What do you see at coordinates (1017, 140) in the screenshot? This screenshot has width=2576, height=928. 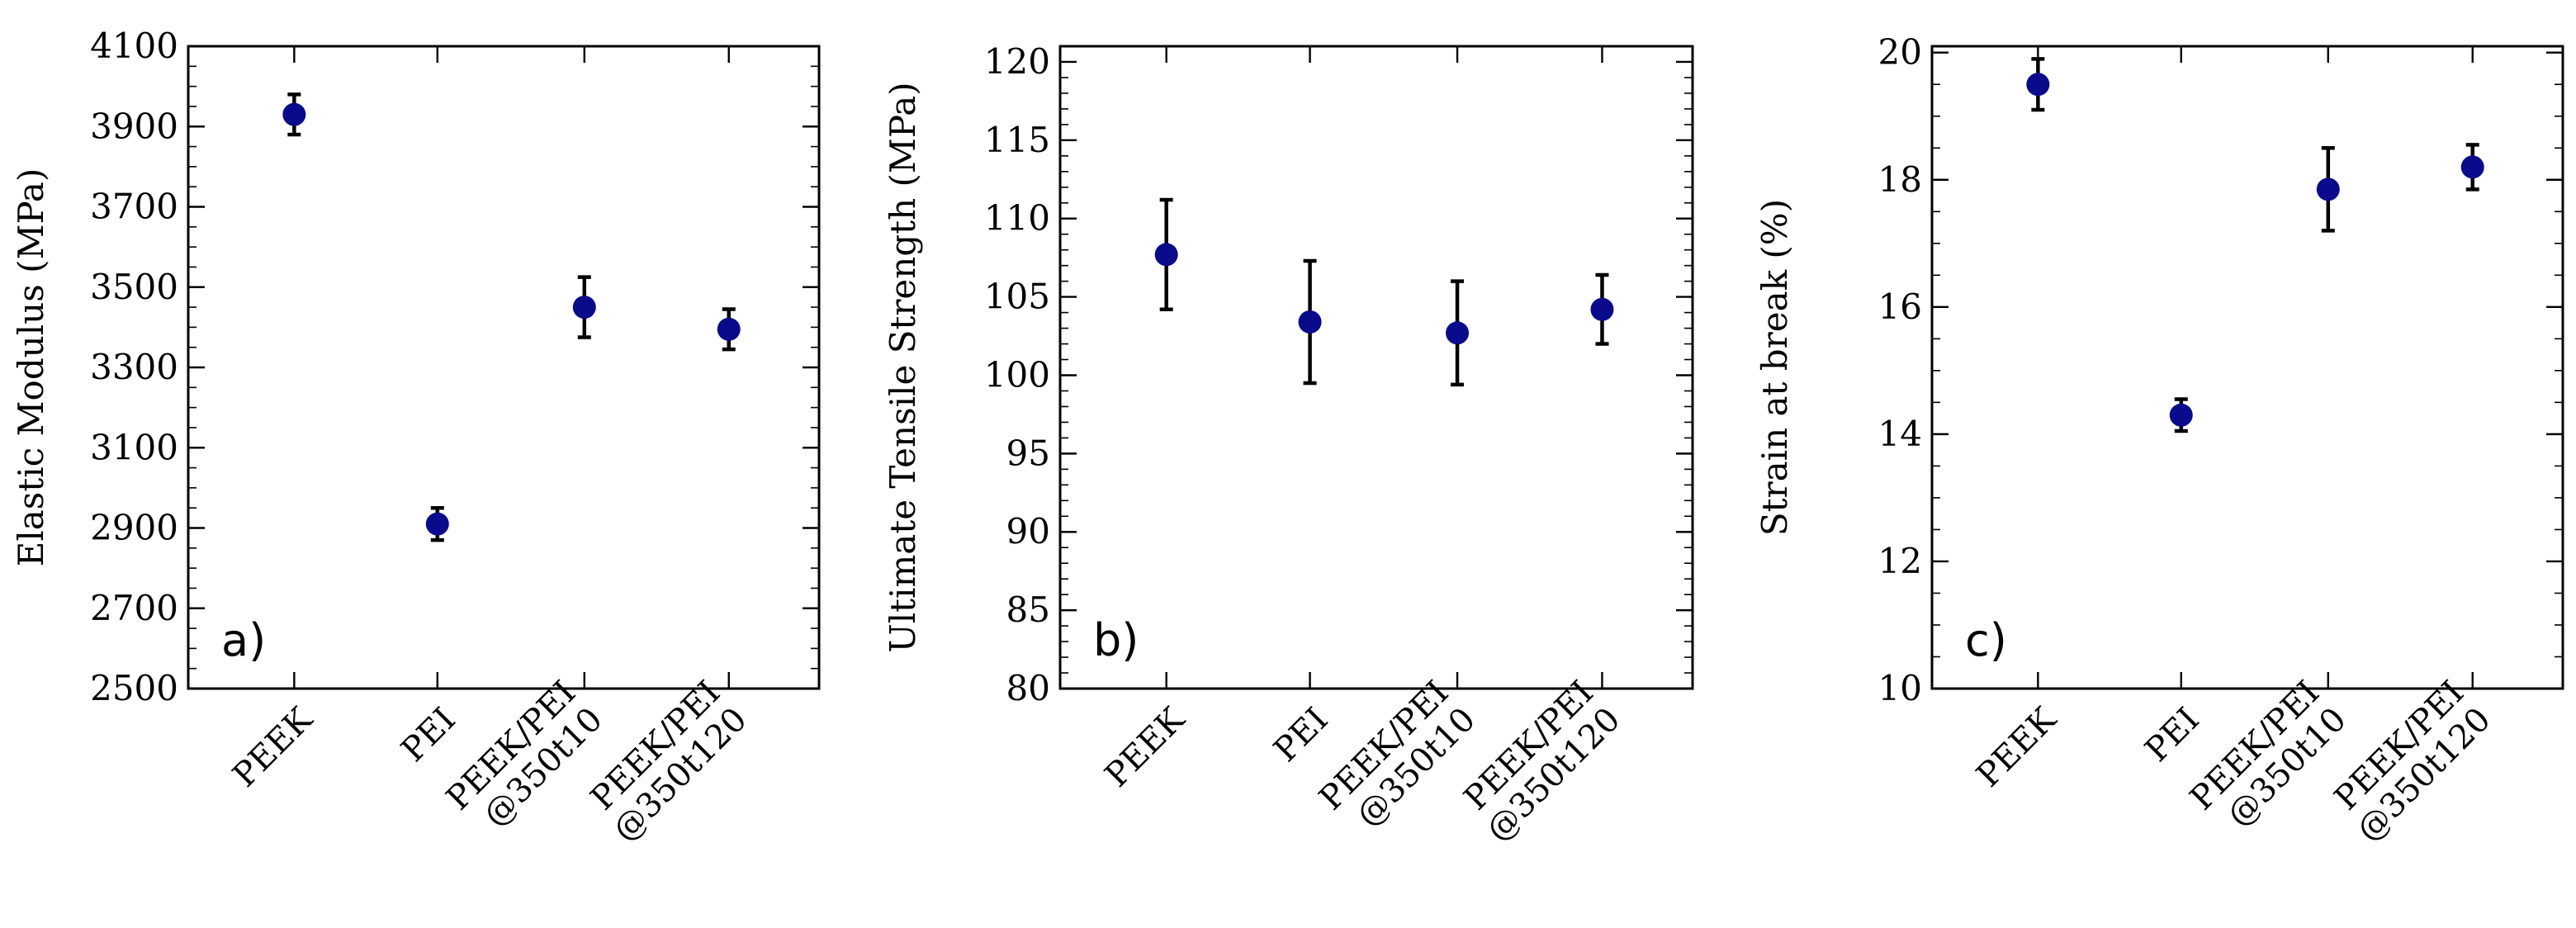 I see `y-tick-label: 115` at bounding box center [1017, 140].